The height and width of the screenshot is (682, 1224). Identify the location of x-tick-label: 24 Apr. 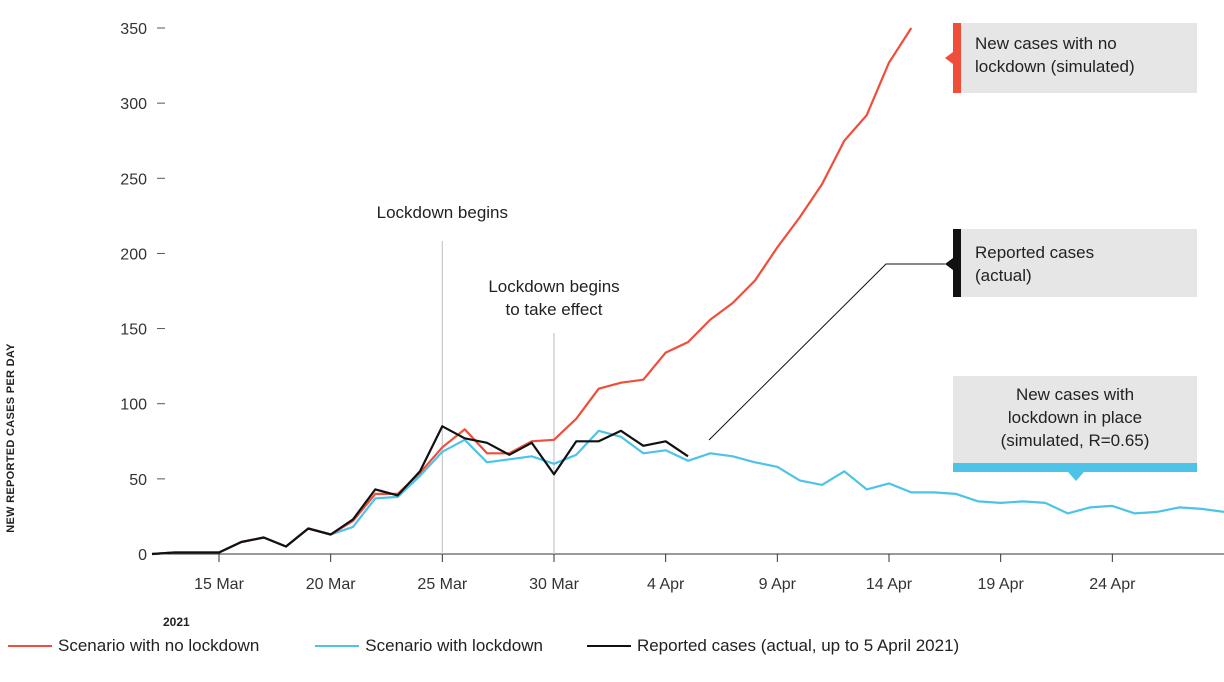
(1112, 584).